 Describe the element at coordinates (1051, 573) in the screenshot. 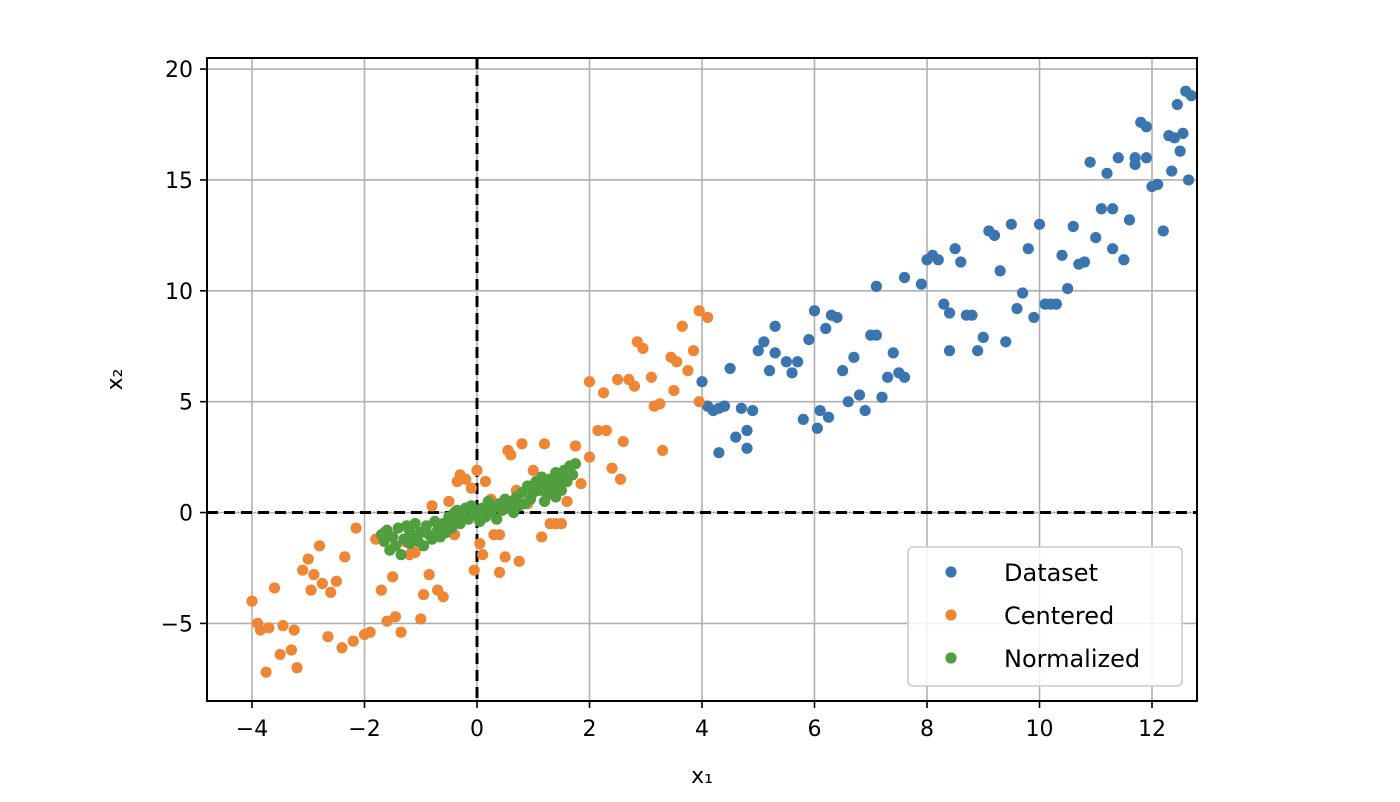

I see `legend-label-dataset: Dataset` at that location.